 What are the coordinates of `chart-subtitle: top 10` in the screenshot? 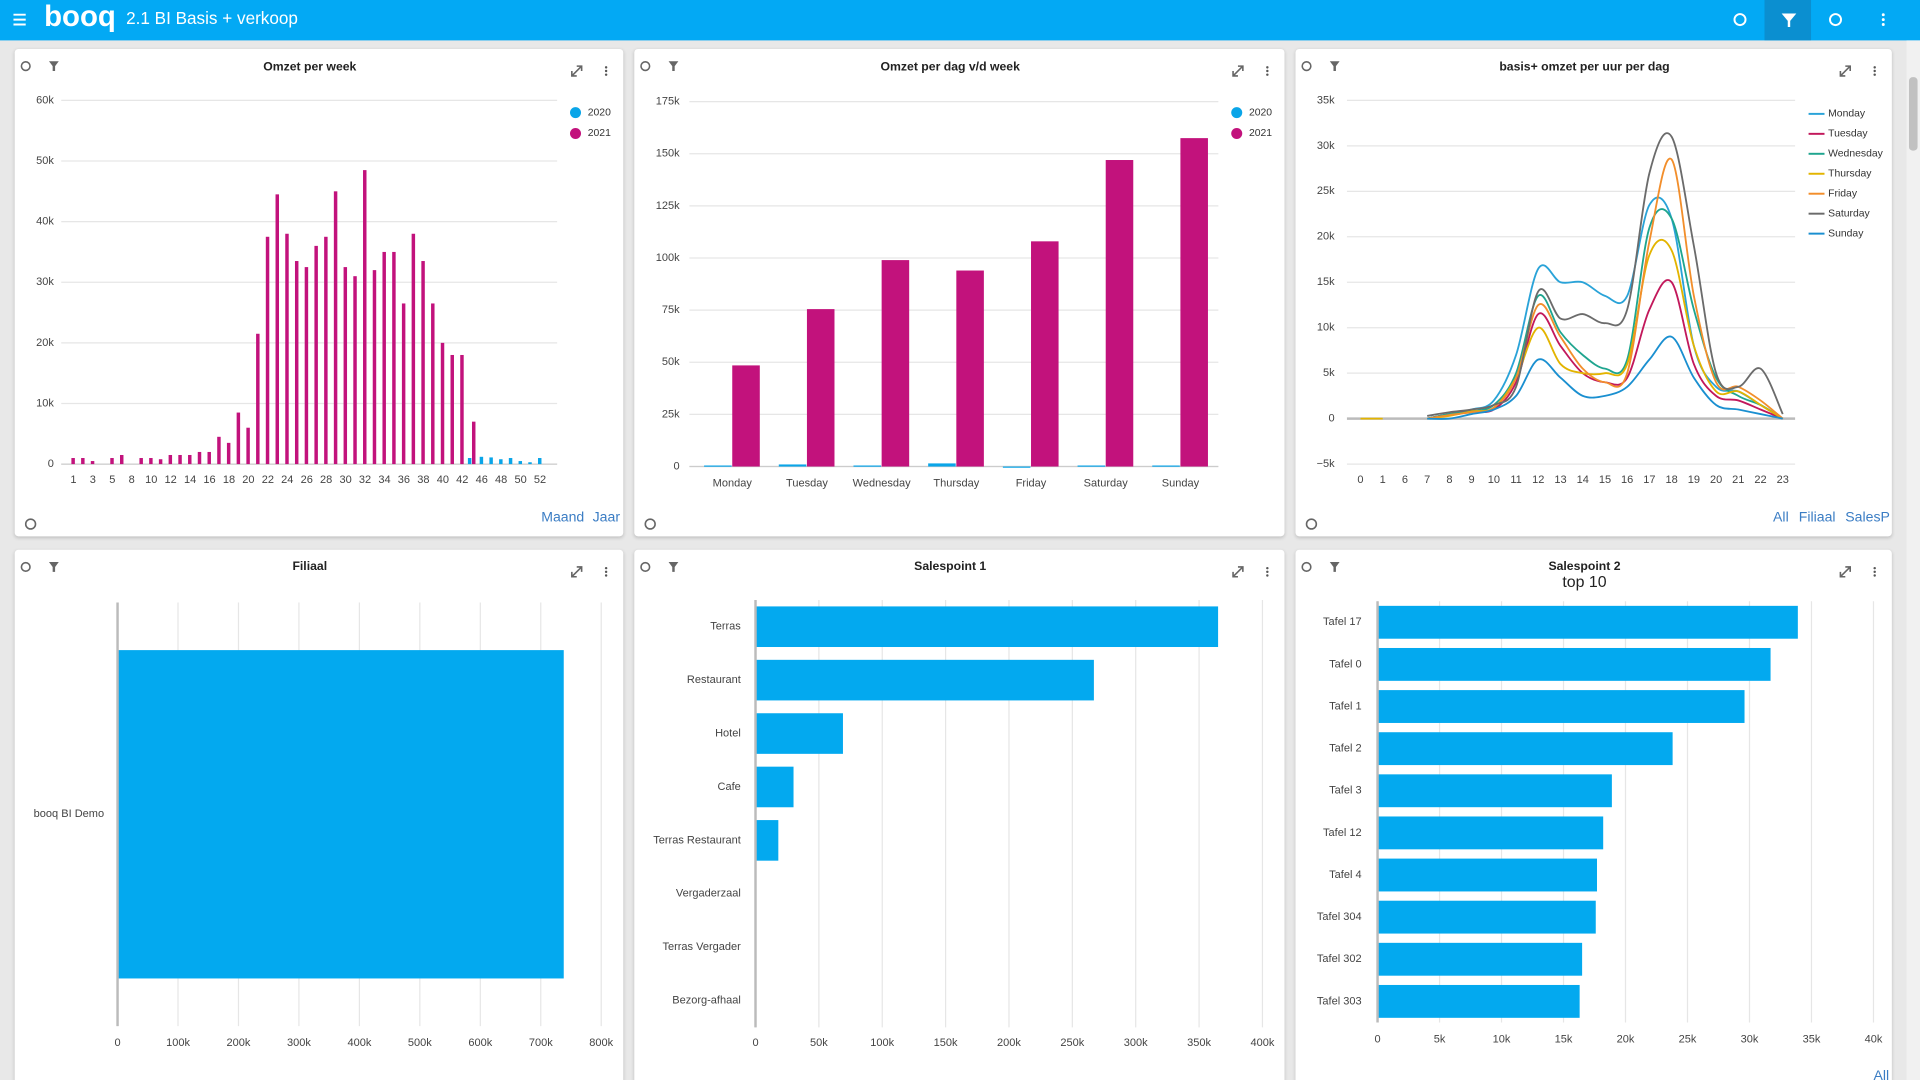 It's located at (1584, 582).